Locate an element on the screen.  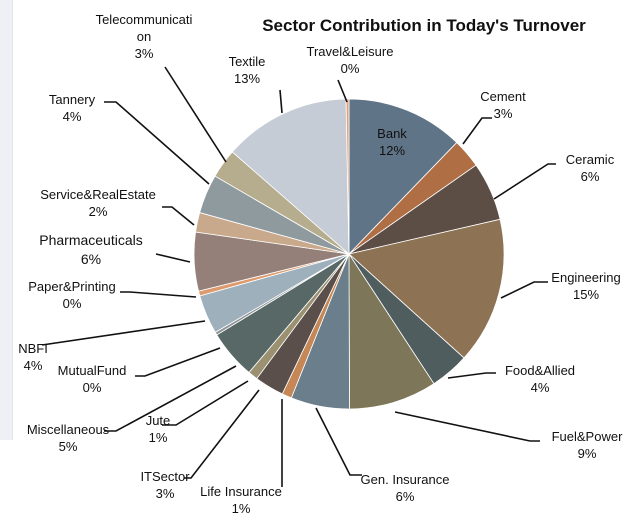
label-paper-value: 0% is located at coordinates (72, 303).